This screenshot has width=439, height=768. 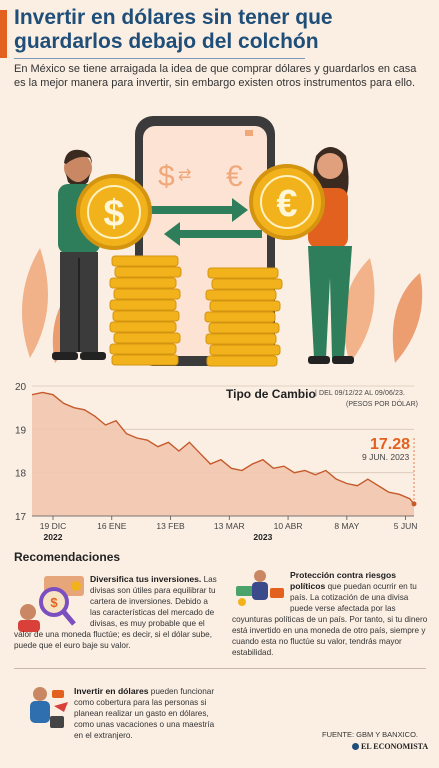 I want to click on y-tick-label: 18, so click(x=21, y=474).